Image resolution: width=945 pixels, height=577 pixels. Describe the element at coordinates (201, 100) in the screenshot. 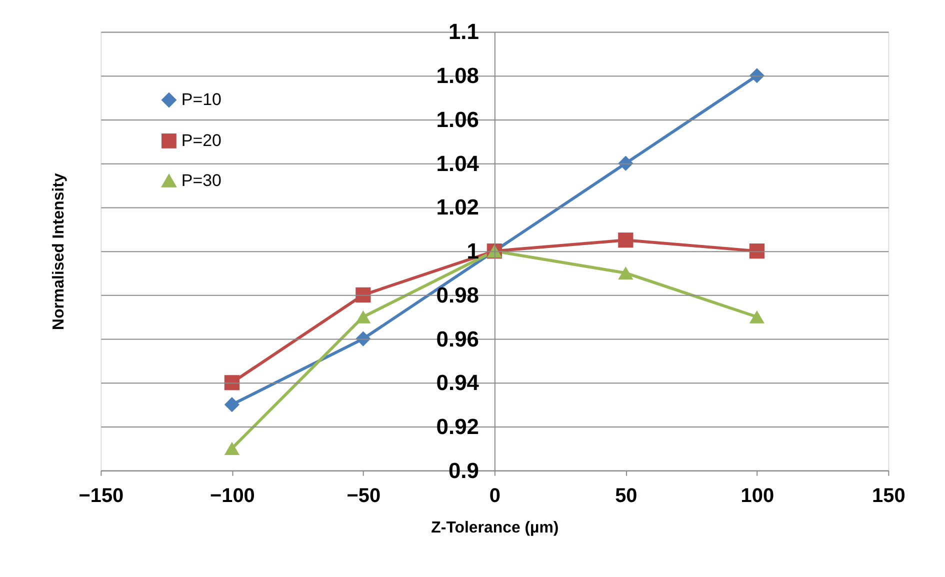

I see `legend-label: P=10` at that location.